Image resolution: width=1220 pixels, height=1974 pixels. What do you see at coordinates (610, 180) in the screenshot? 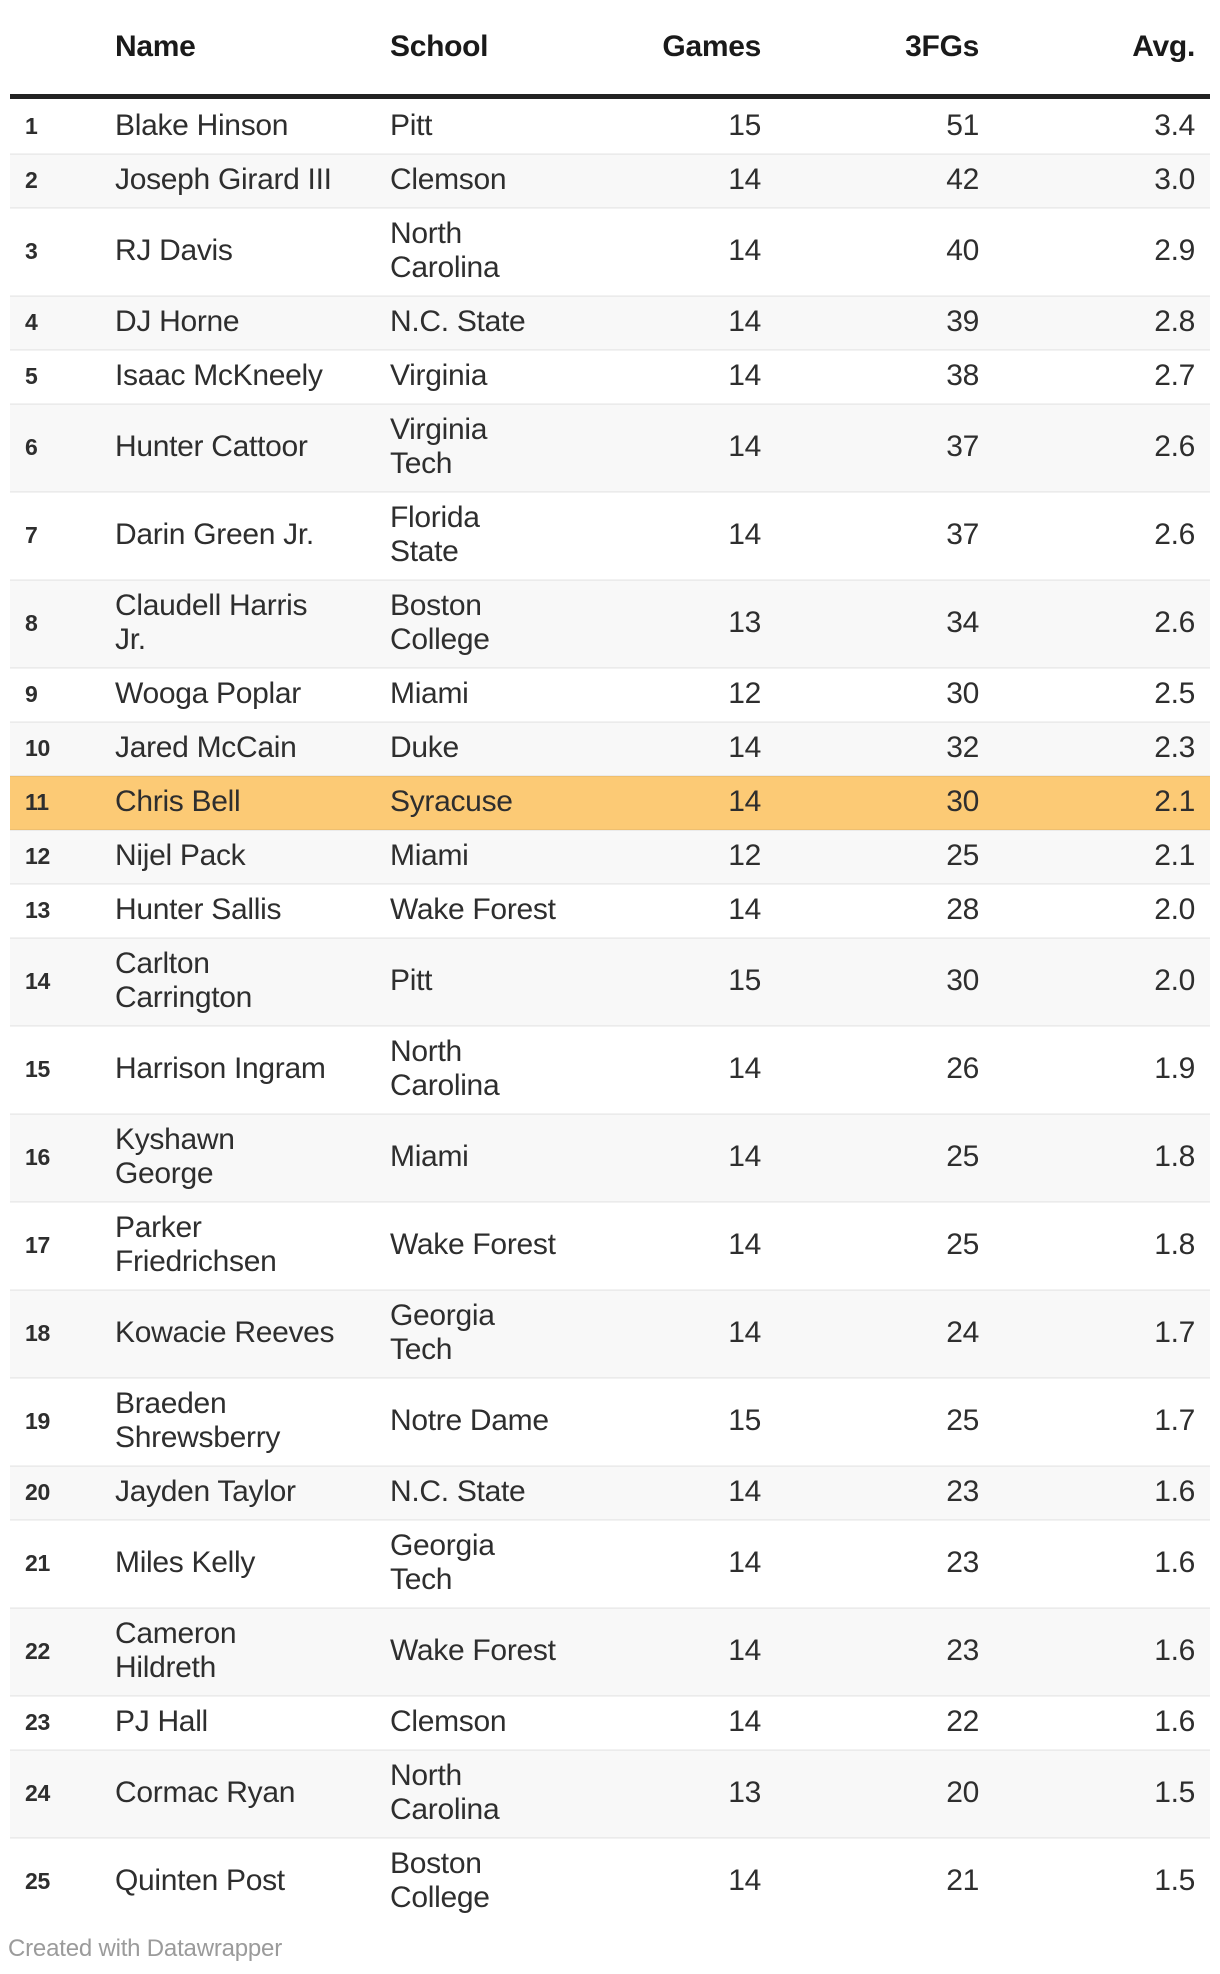
I see `table-row: 2 Joseph Girard III Clemson 14 42 3.0` at bounding box center [610, 180].